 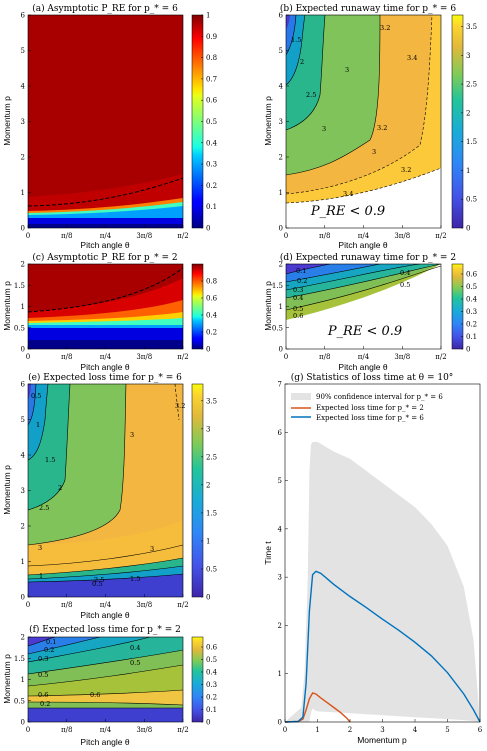 What do you see at coordinates (284, 122) in the screenshot?
I see `panel-b-yticks: 0 1 2 3 4 5 6` at bounding box center [284, 122].